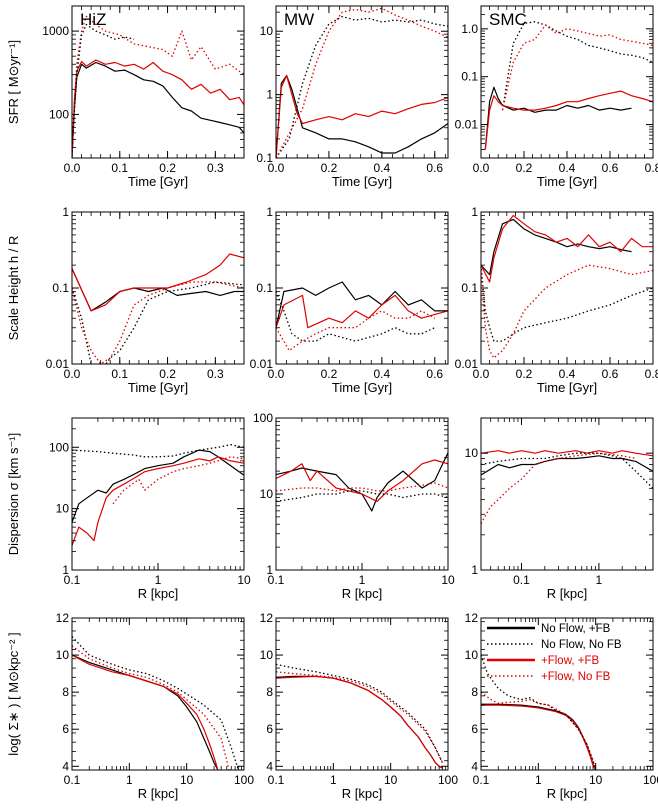 The image size is (658, 812). I want to click on y-axis-label: Dispersion σ [km s⁻¹], so click(13, 494).